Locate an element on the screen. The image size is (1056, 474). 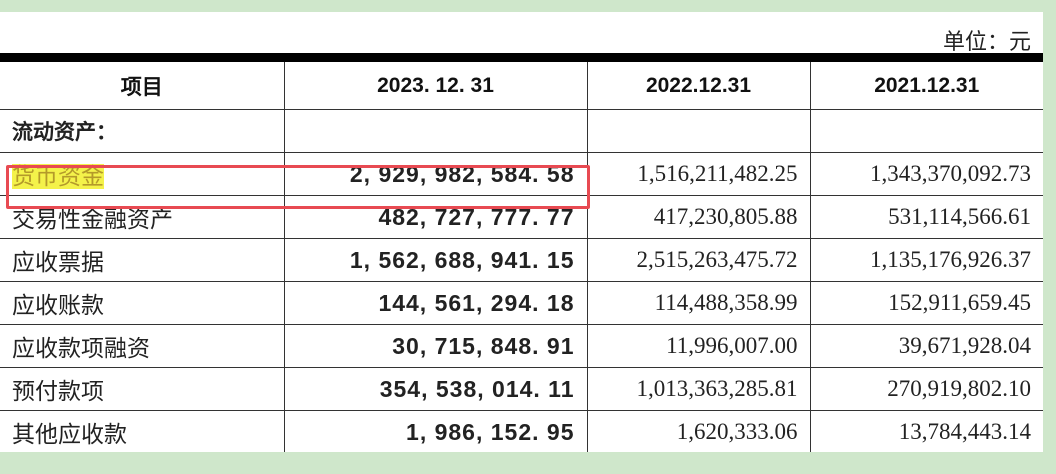
header-row: 项目 2023. 12. 31 2022.12.31 2021.12.31 is located at coordinates (521, 83).